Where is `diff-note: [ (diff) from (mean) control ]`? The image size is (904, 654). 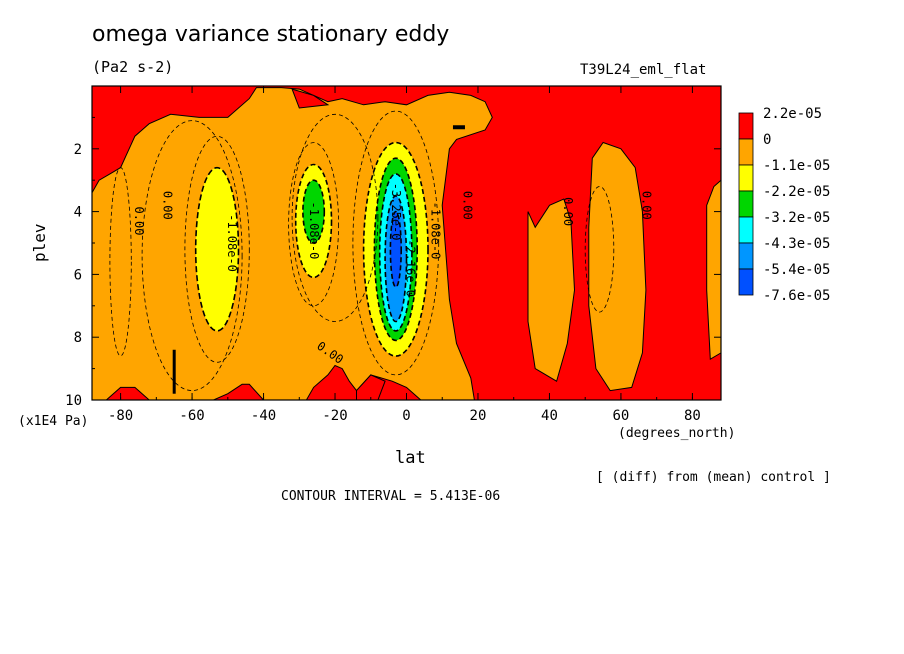
diff-note: [ (diff) from (mean) control ] is located at coordinates (713, 477).